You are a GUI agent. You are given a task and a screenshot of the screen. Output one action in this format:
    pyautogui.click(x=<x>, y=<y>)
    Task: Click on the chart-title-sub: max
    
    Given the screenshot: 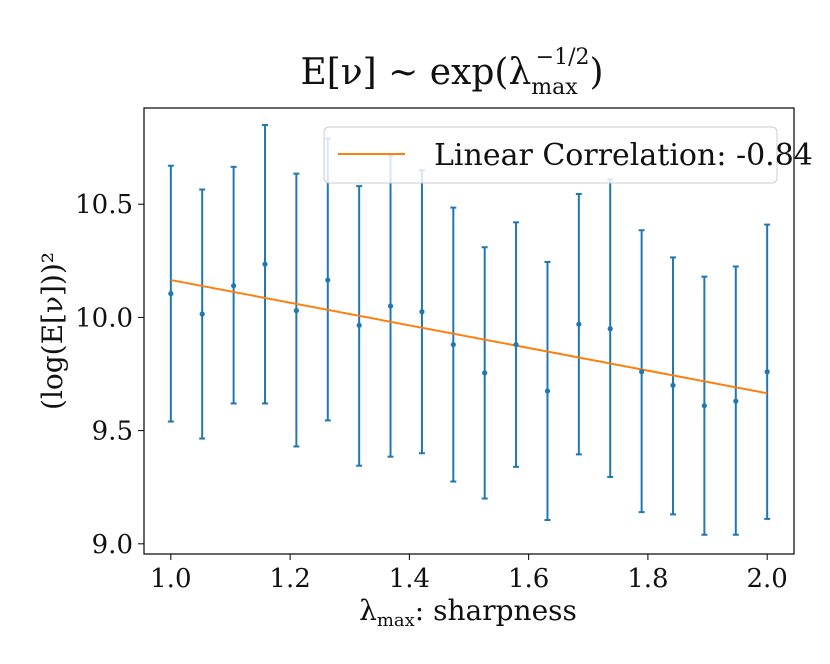 What is the action you would take?
    pyautogui.click(x=554, y=87)
    